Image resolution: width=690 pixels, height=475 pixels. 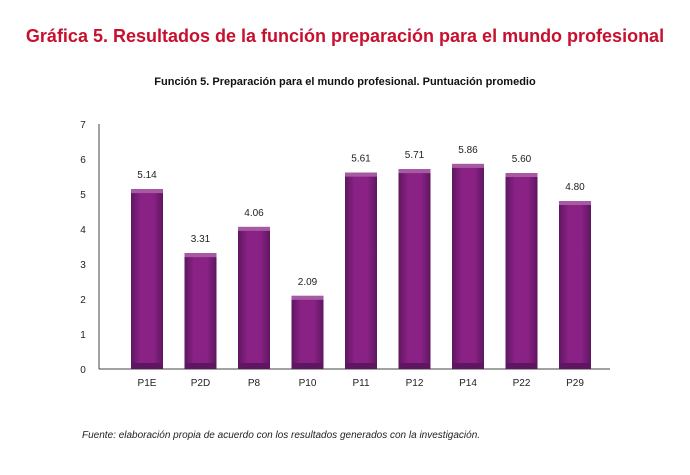 I want to click on category-label: P29, so click(x=575, y=383).